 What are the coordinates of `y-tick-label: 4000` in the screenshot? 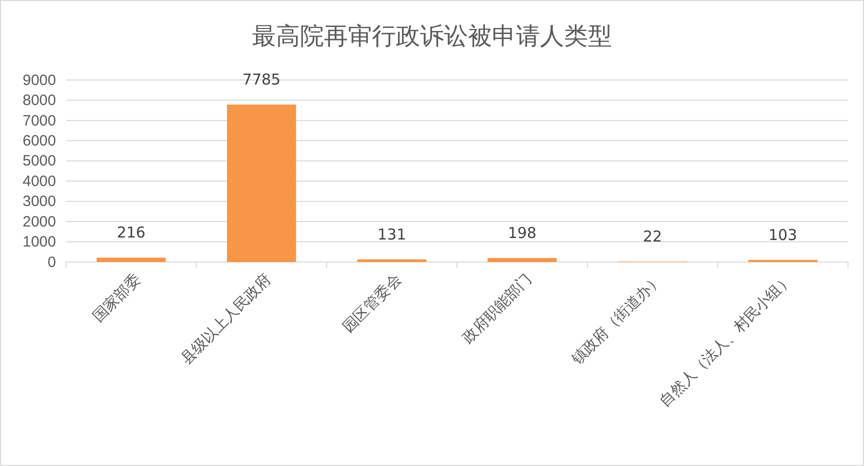 It's located at (39, 181).